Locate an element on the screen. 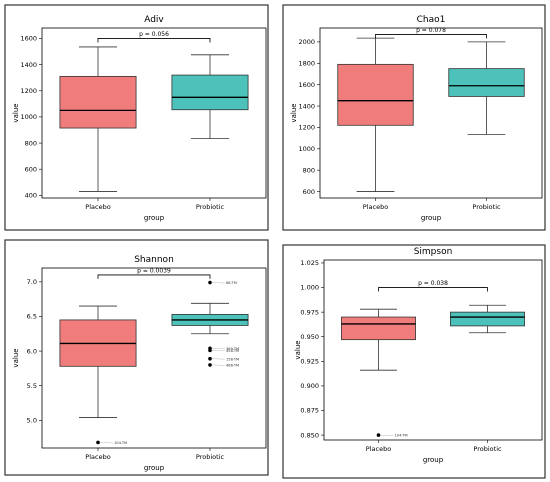 The image size is (550, 482). chart-title: Chao1 is located at coordinates (431, 20).